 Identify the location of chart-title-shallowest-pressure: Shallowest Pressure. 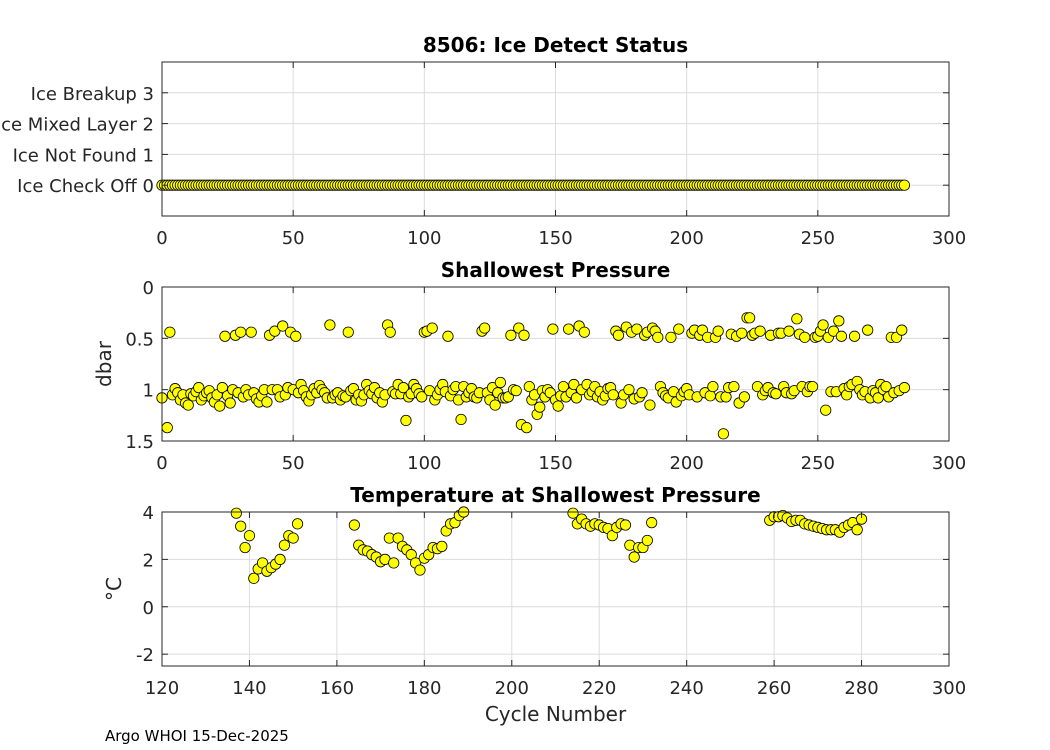
(556, 270).